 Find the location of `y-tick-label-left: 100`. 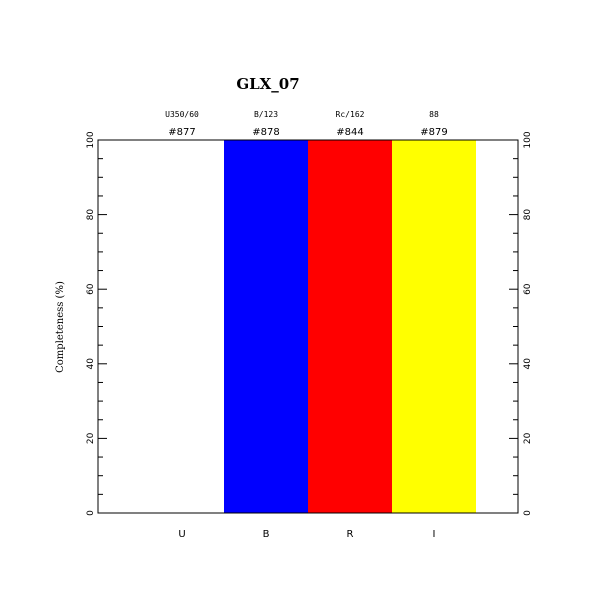

y-tick-label-left: 100 is located at coordinates (91, 139).